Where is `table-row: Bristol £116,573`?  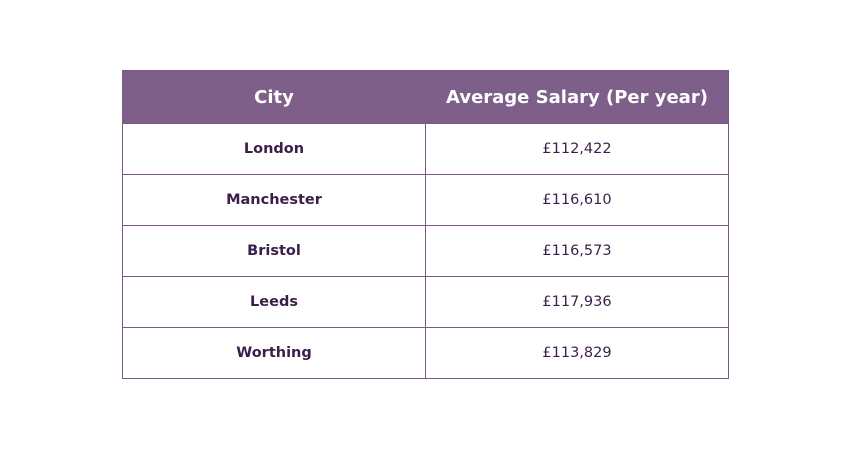 table-row: Bristol £116,573 is located at coordinates (425, 251).